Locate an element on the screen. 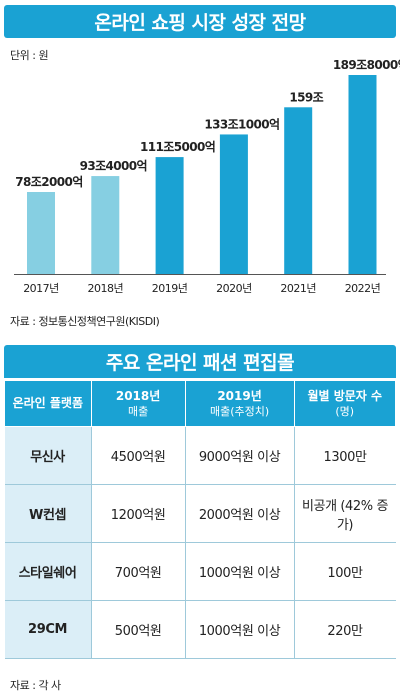 The height and width of the screenshot is (698, 400). chart-source: 자료 : 정보통신정책연구원(KISDI) is located at coordinates (85, 321).